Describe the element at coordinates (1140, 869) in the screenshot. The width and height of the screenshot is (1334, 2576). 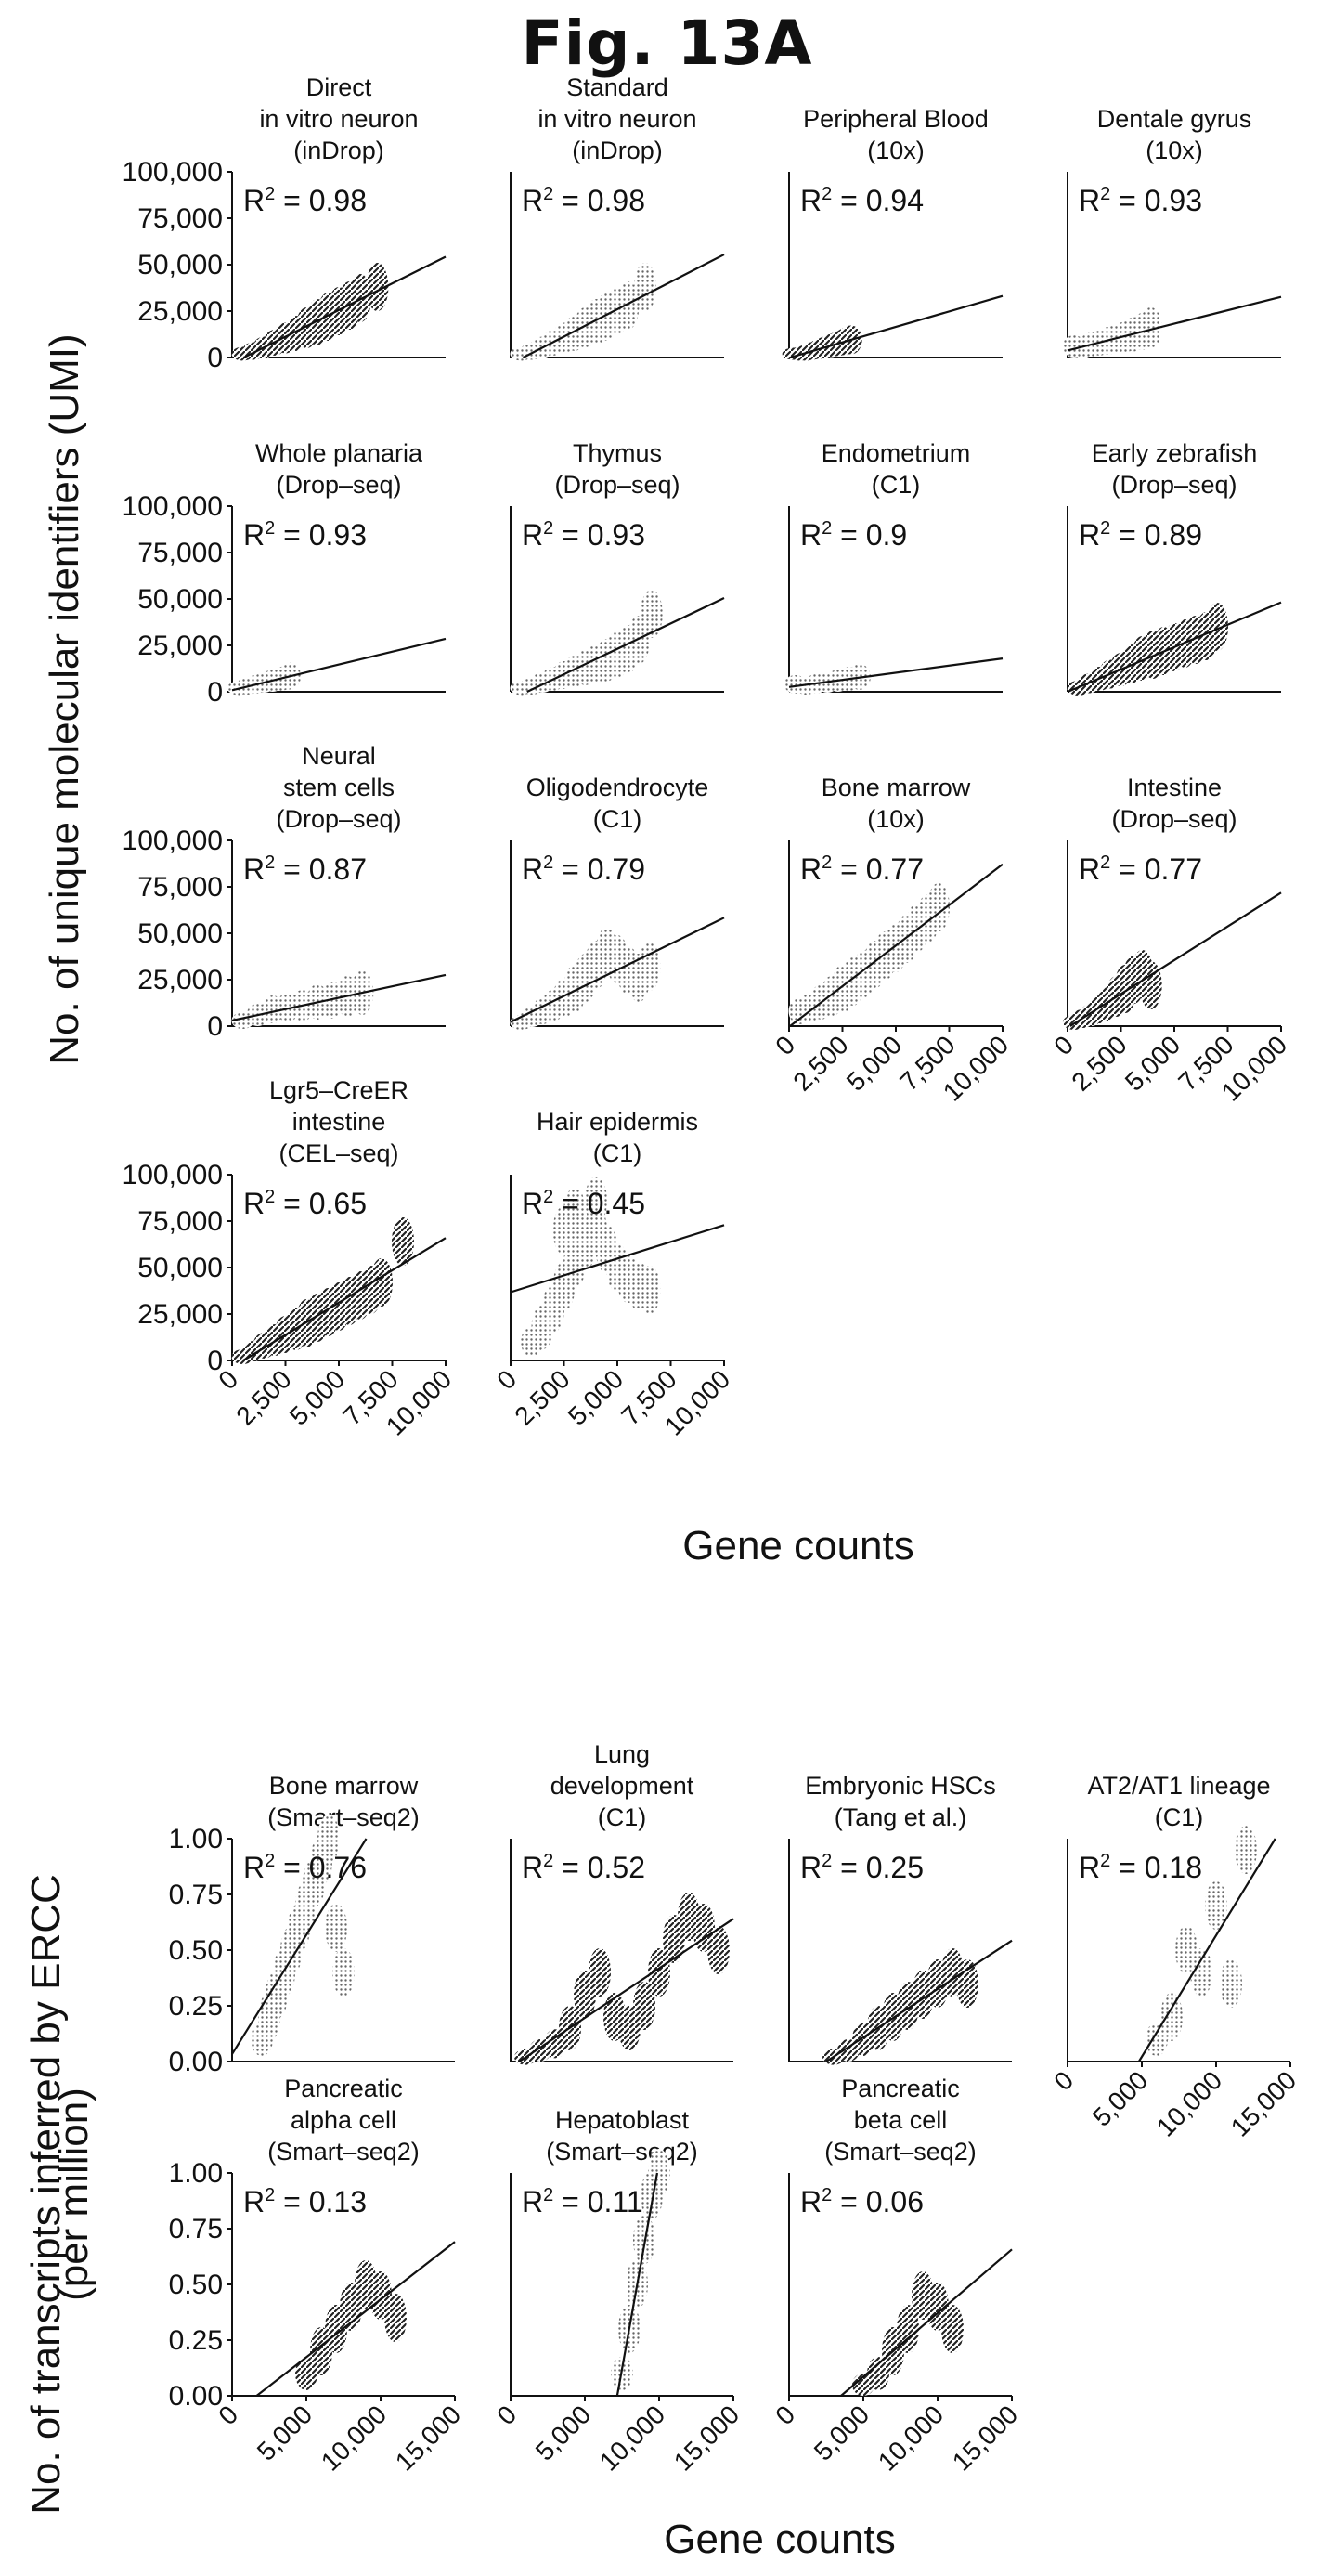
I see `r-squared-label: R2 = 0.77` at that location.